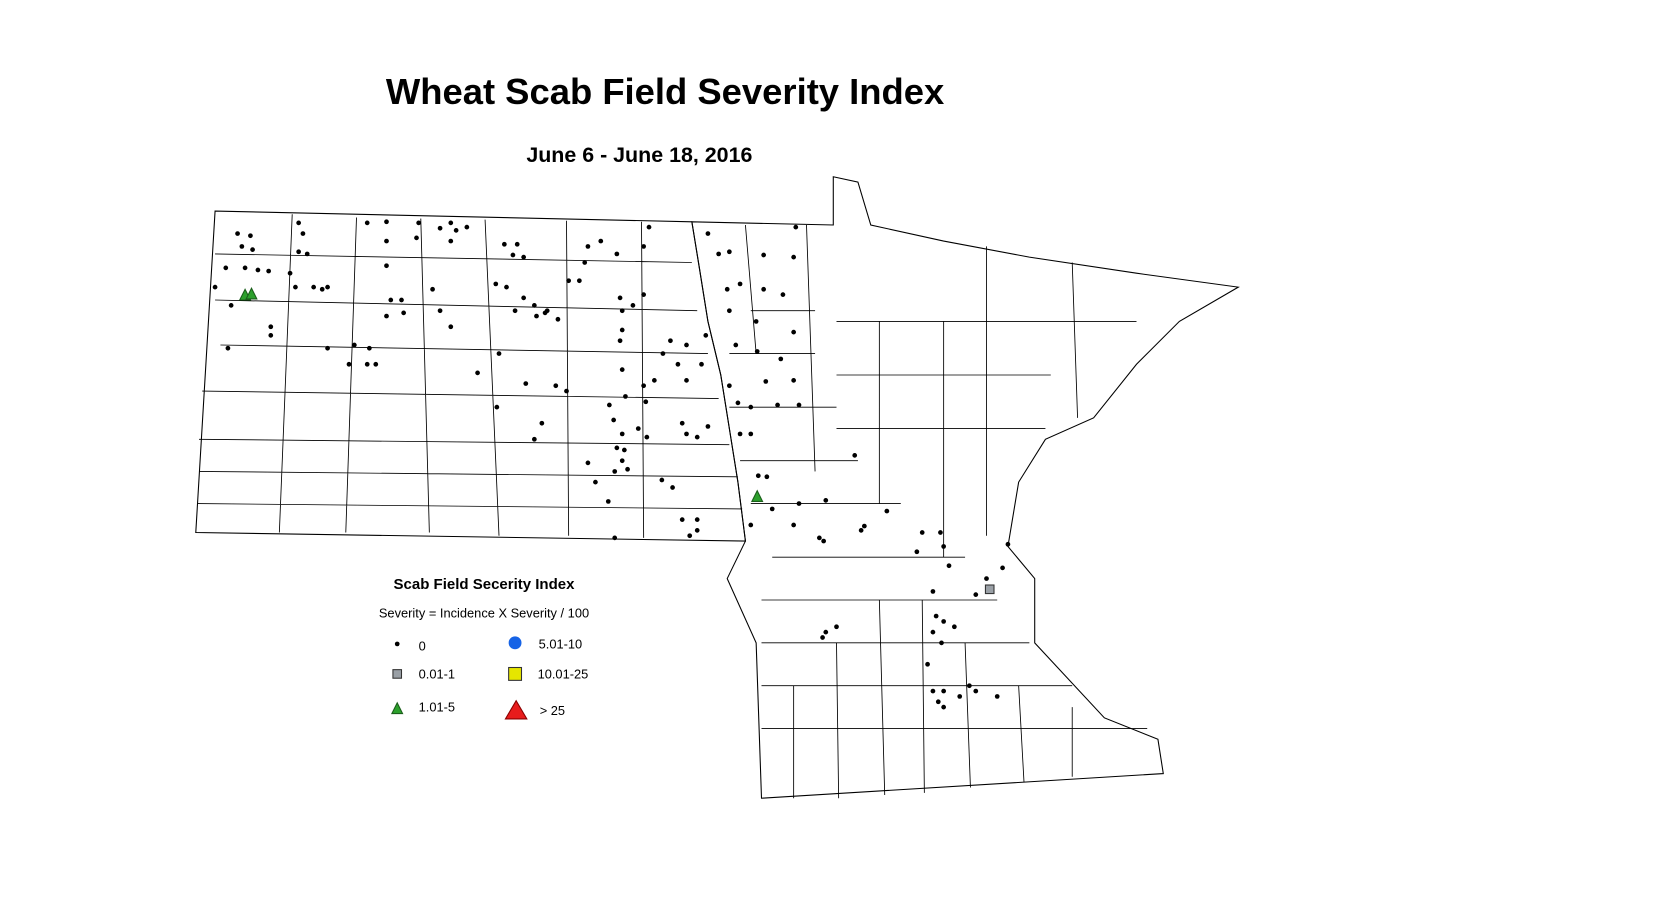 The image size is (1673, 900). Describe the element at coordinates (437, 673) in the screenshot. I see `legend-label: 0.01-1` at that location.